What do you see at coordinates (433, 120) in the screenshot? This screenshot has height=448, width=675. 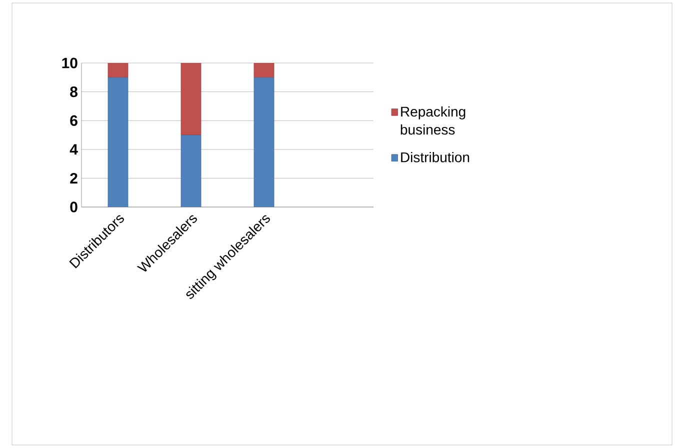 I see `legend-label: Repacking business` at bounding box center [433, 120].